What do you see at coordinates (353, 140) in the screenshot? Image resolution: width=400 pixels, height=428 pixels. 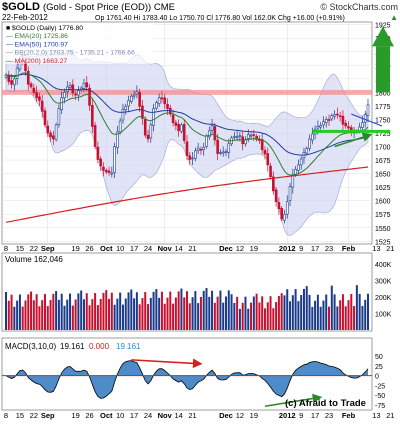 I see `green-up-arrow` at bounding box center [353, 140].